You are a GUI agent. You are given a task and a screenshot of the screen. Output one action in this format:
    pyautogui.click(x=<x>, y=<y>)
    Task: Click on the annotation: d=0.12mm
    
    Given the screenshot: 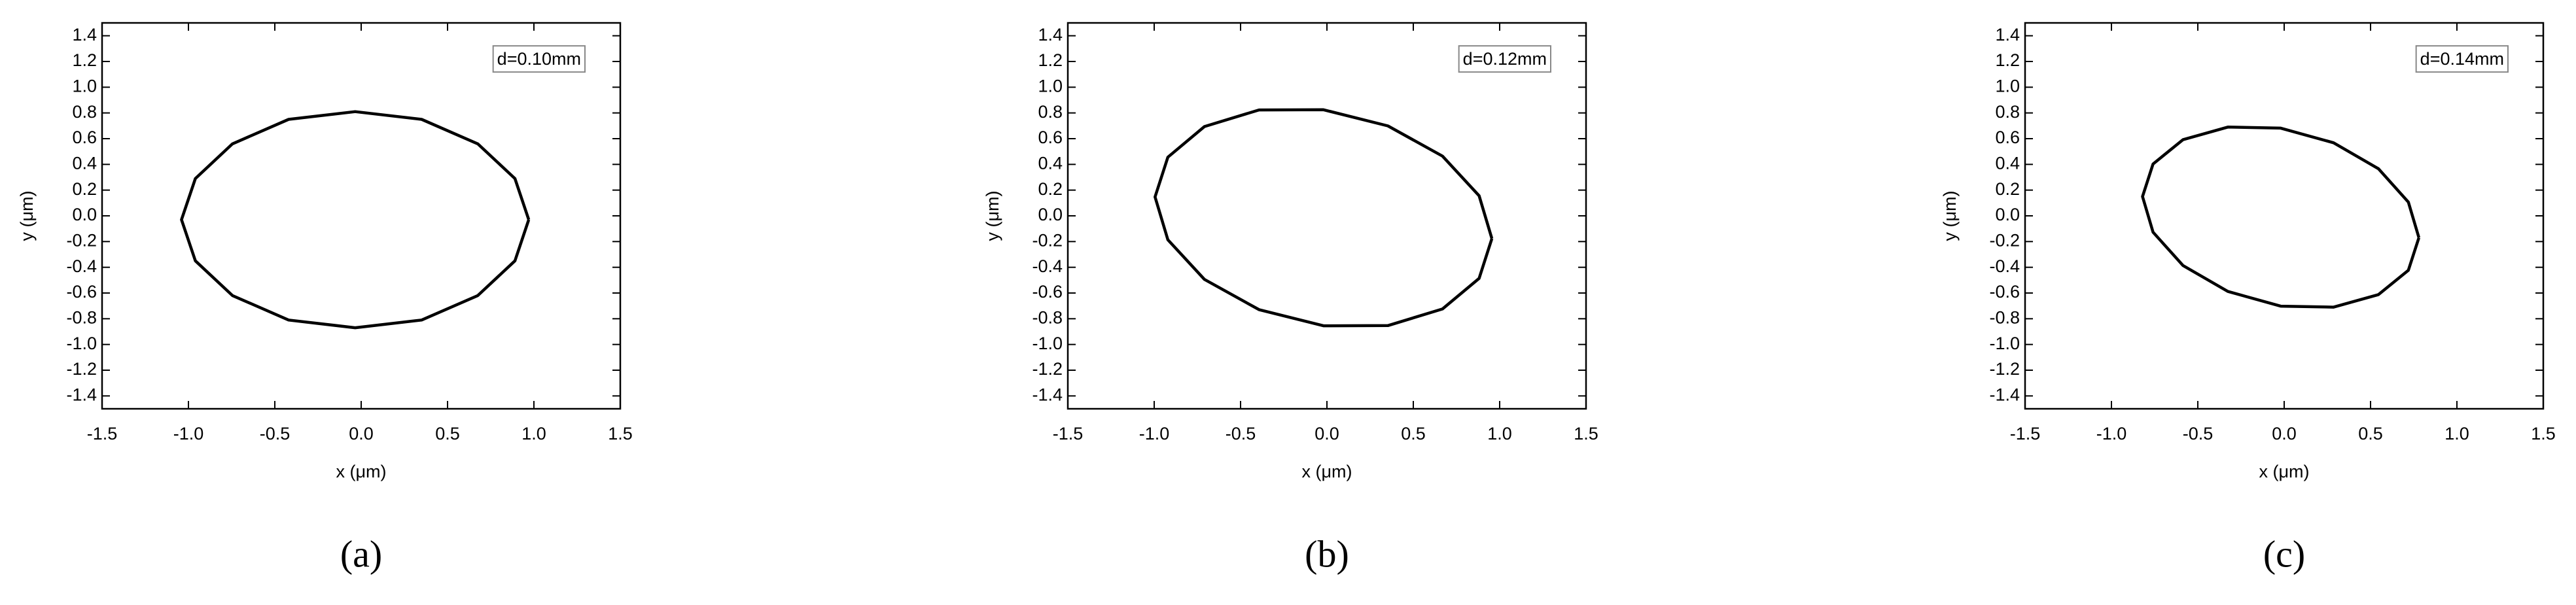 What is the action you would take?
    pyautogui.click(x=1505, y=59)
    